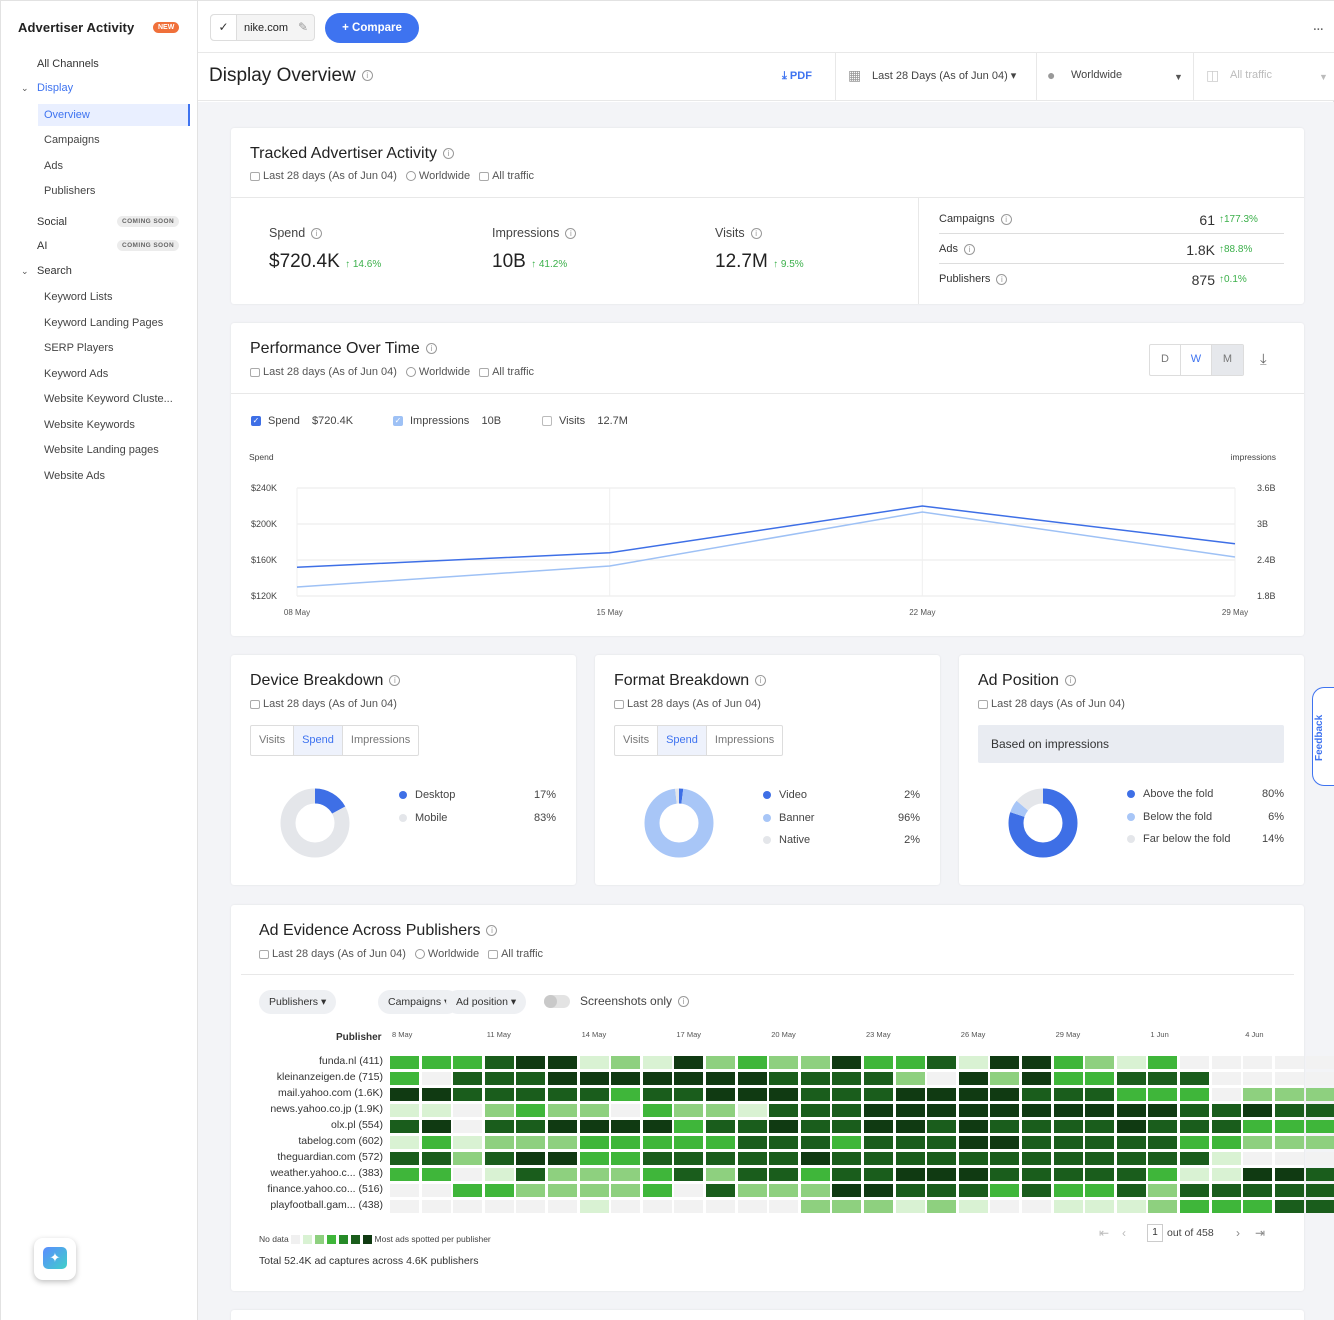  I want to click on publisher-name: olx.pl (554), so click(357, 1125).